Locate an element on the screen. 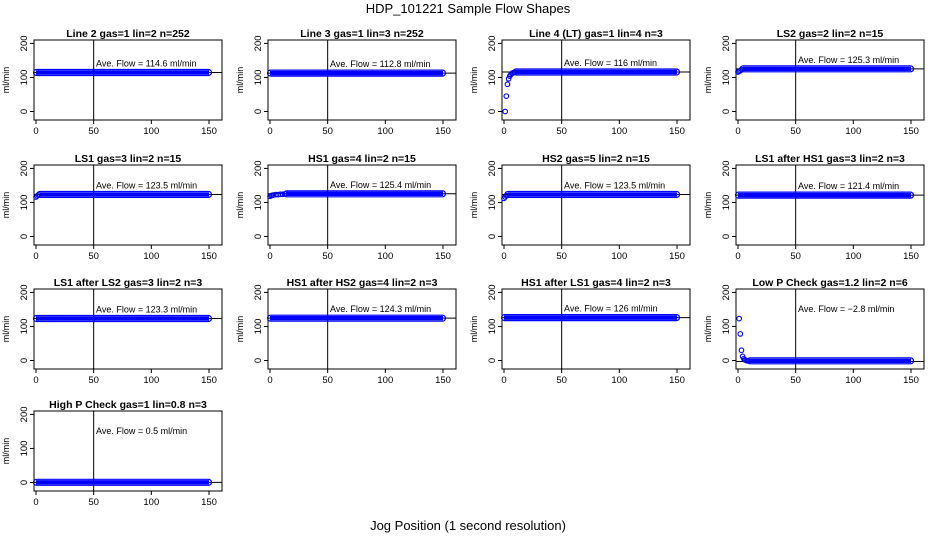  average-flow-annotation: Ave. Flow = −2.8 ml/min is located at coordinates (846, 309).